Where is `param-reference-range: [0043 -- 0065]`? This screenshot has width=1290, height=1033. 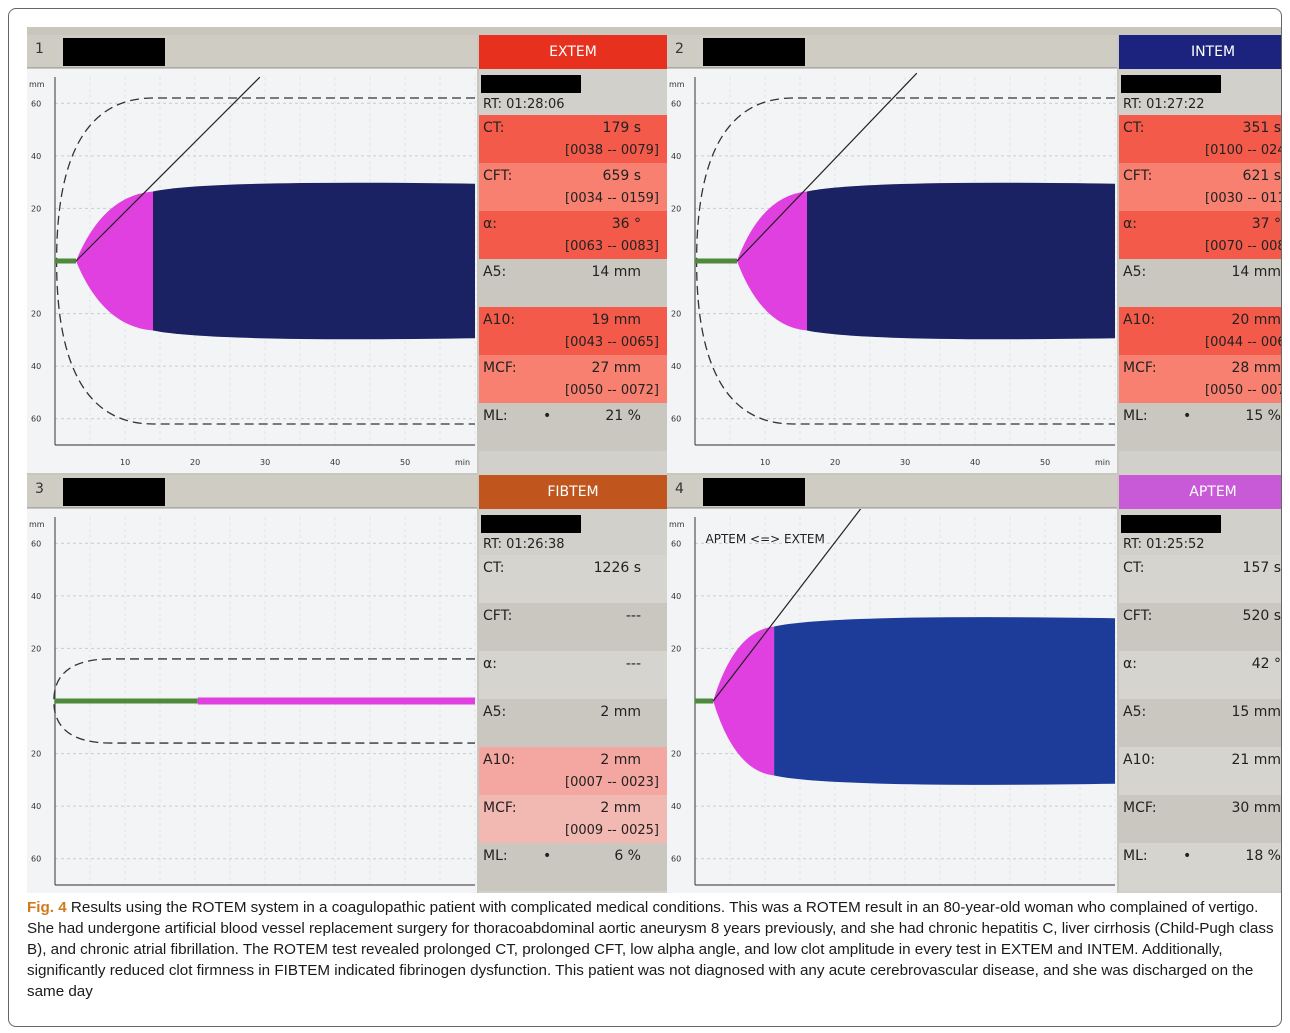
param-reference-range: [0043 -- 0065] is located at coordinates (612, 342).